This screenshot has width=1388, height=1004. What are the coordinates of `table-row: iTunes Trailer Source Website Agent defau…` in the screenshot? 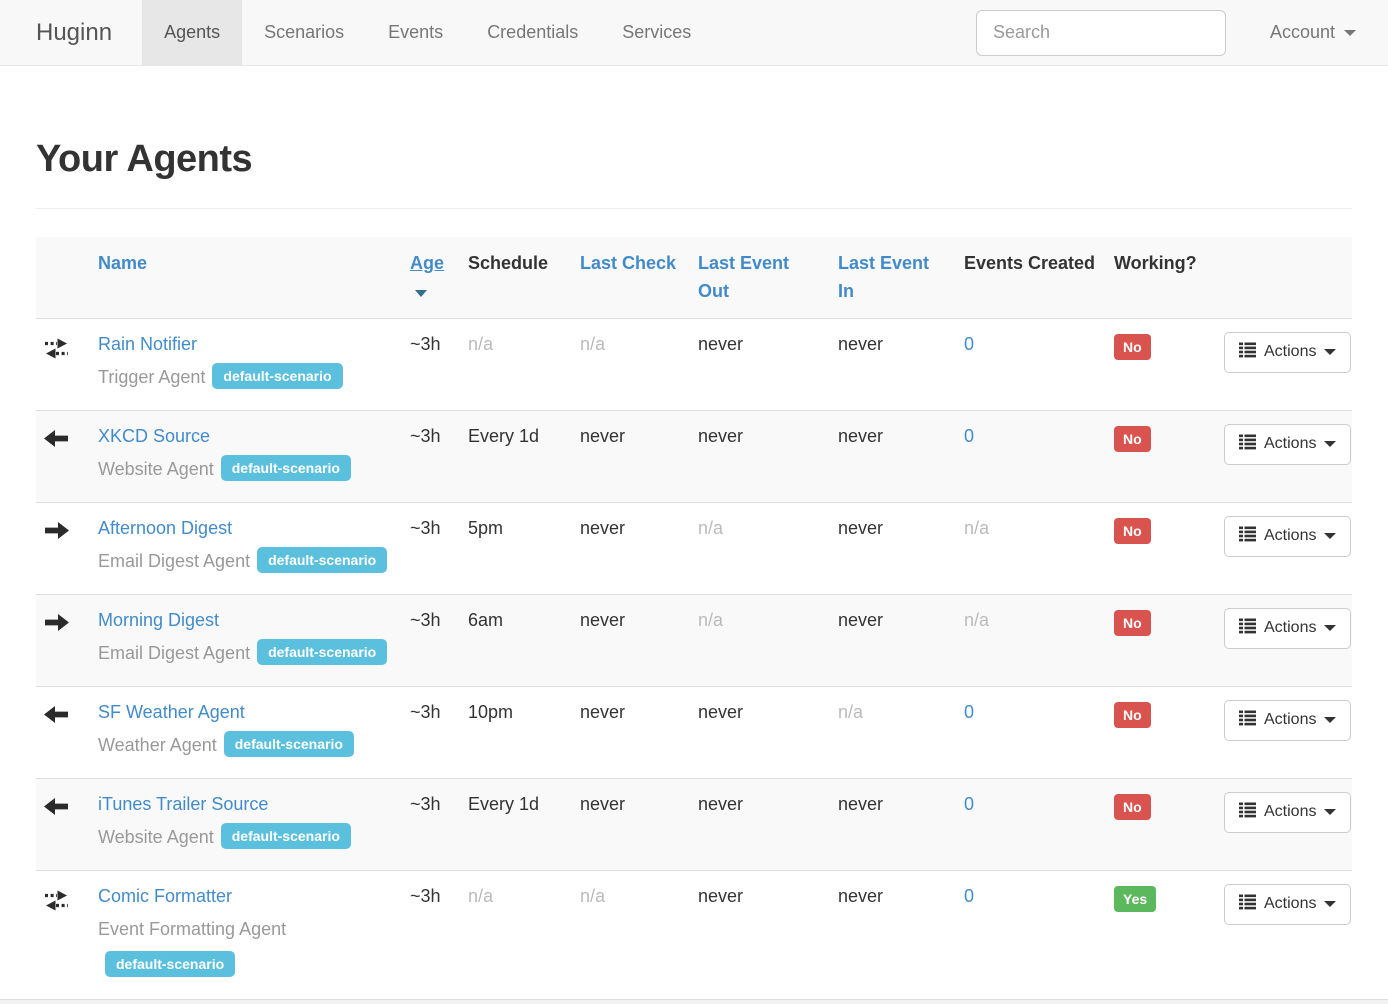 It's located at (694, 824).